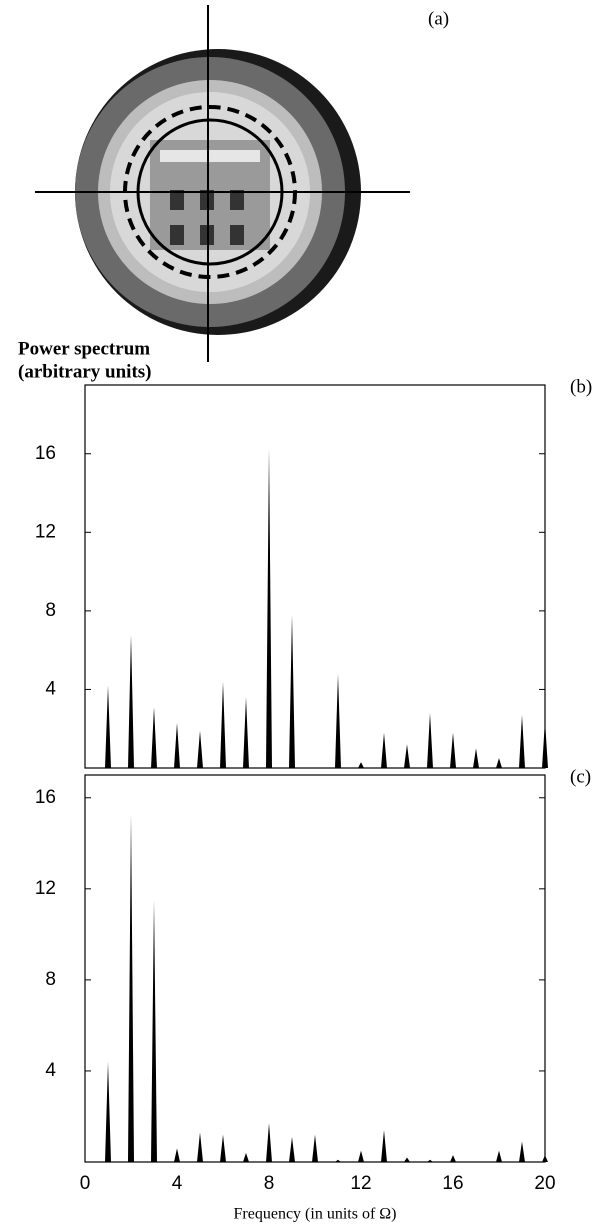  I want to click on x-tick-label: 12, so click(360, 1183).